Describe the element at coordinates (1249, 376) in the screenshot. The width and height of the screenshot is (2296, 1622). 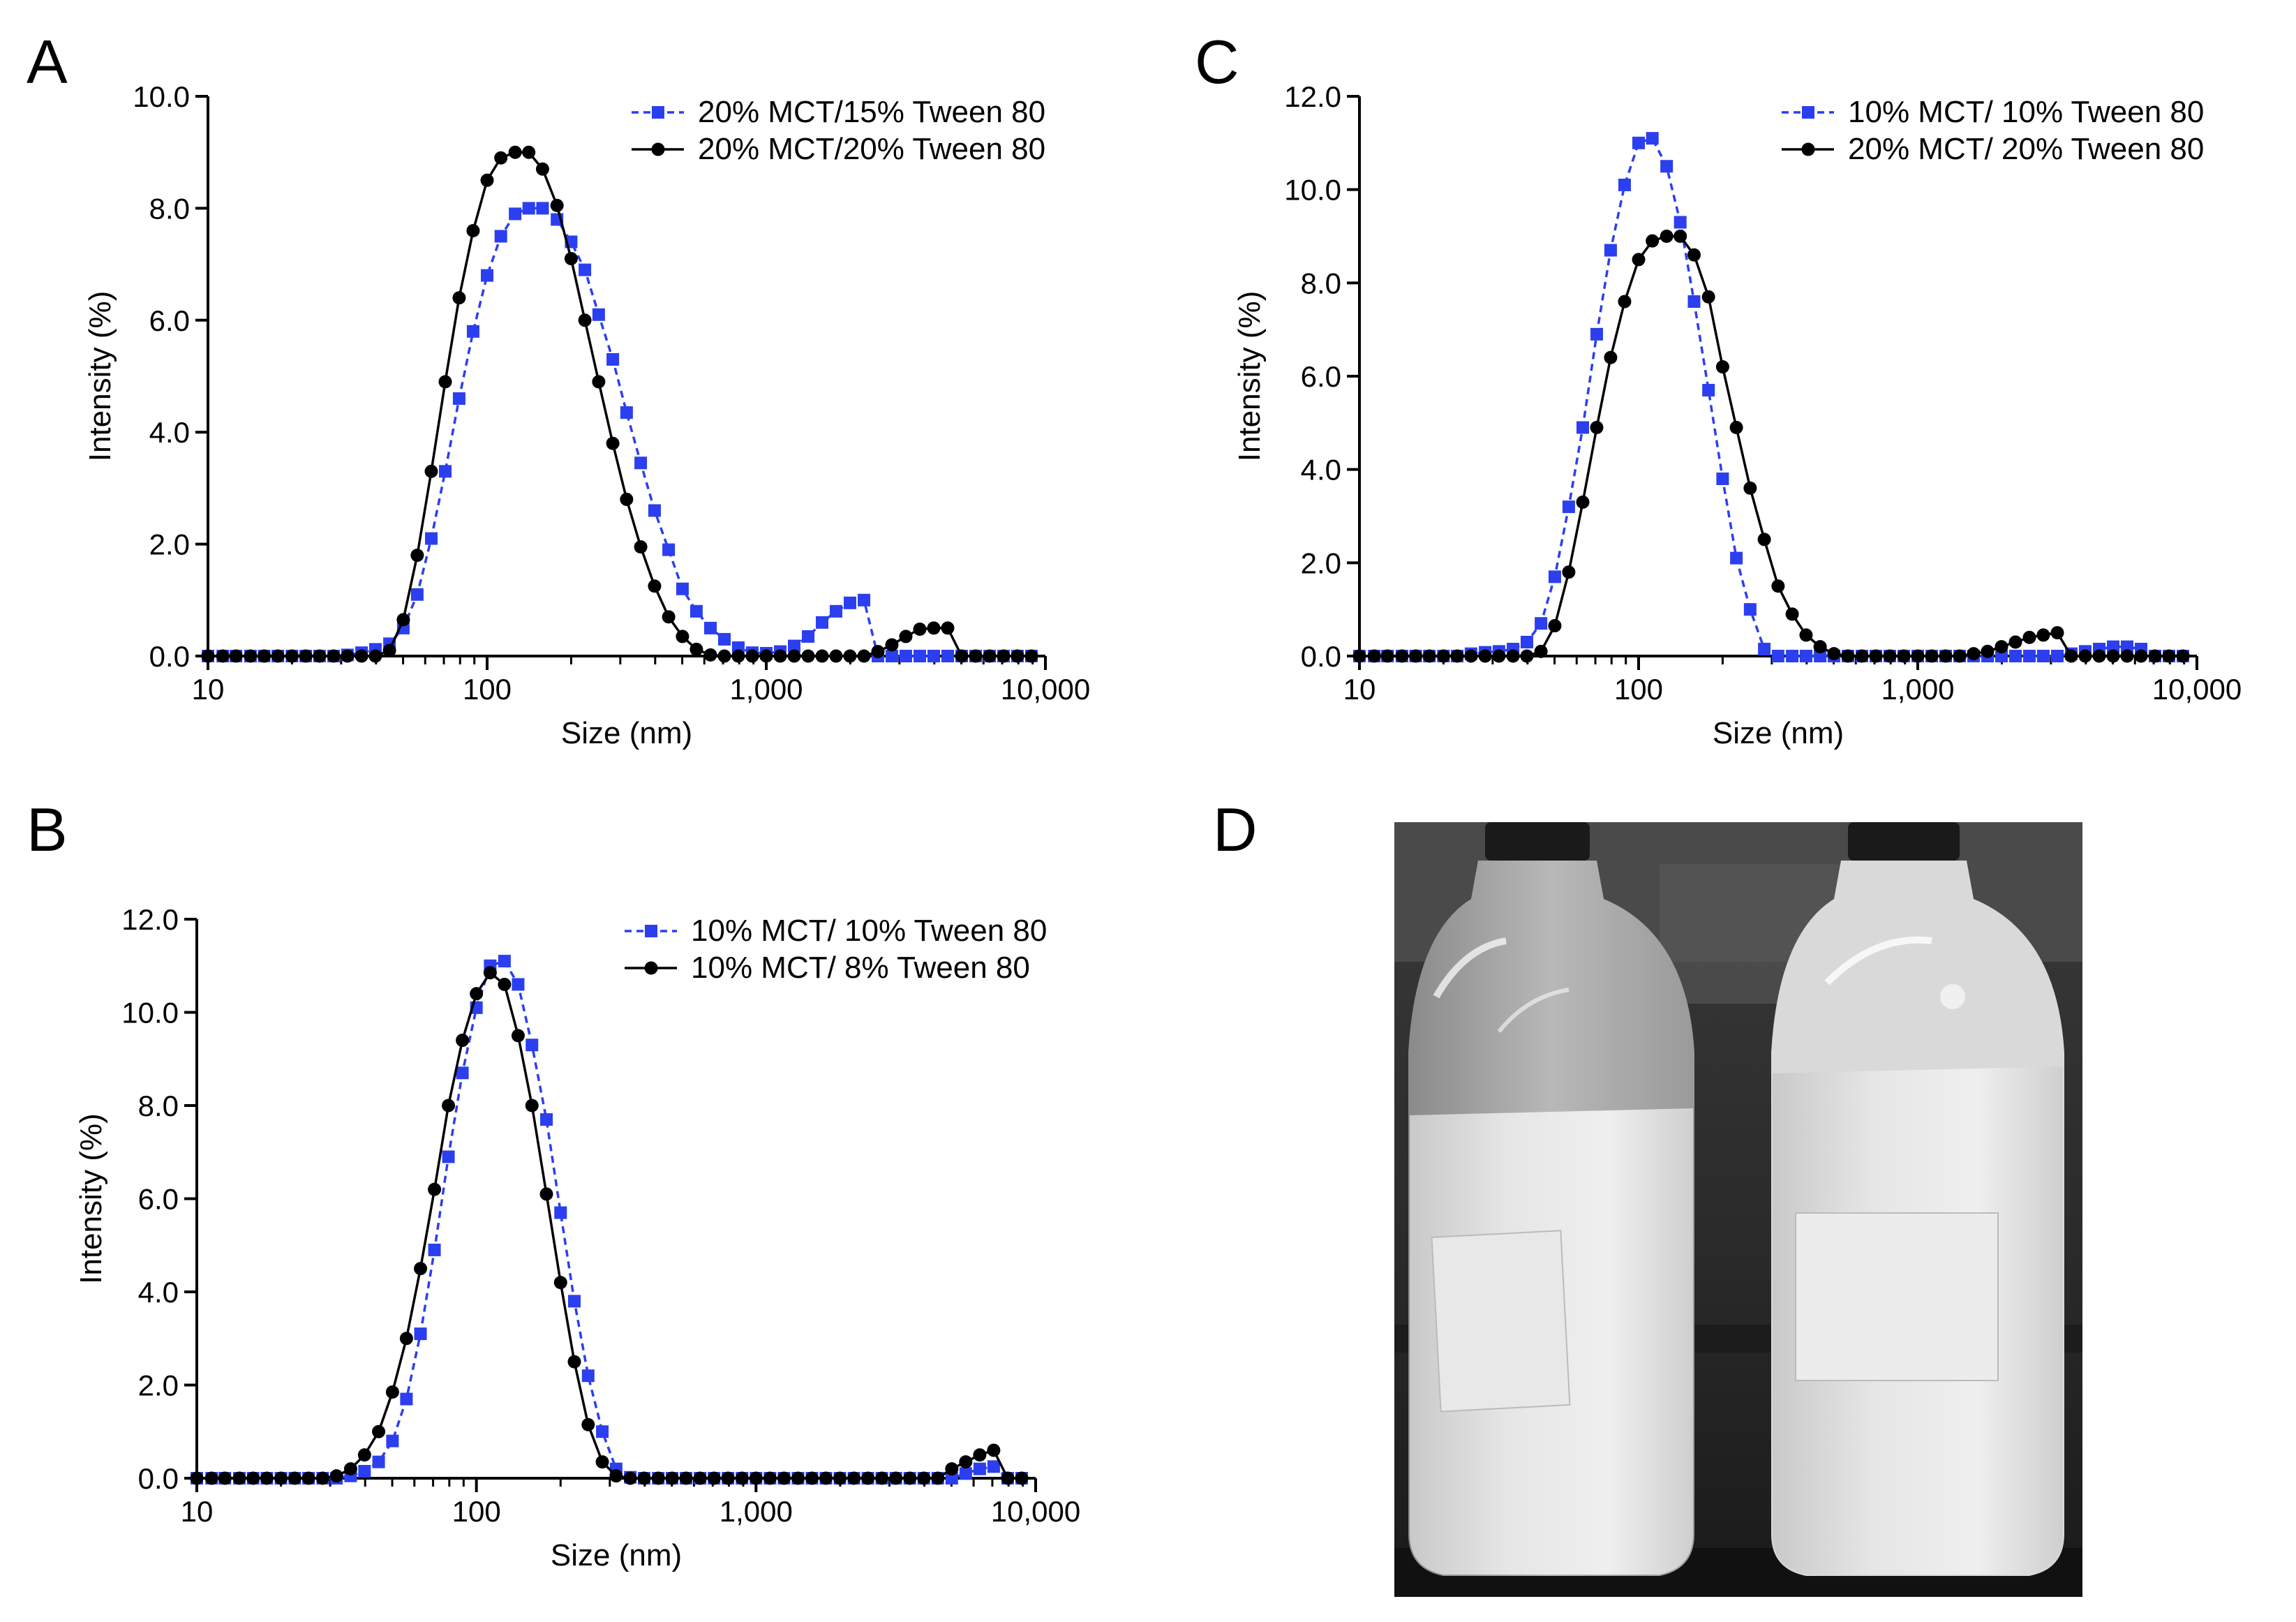
I see `chart-c-y-label: Intensity (%)` at that location.